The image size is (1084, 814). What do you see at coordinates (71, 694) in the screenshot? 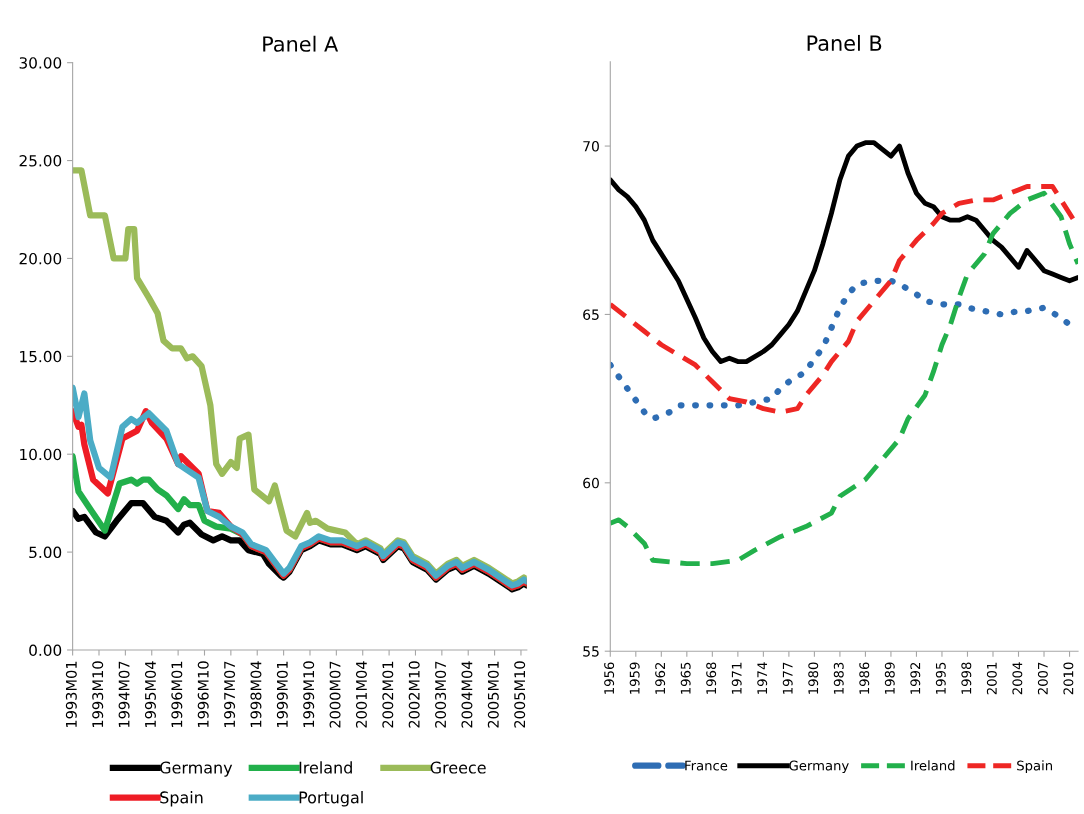
I see `x-tick-label: 1993M01` at bounding box center [71, 694].